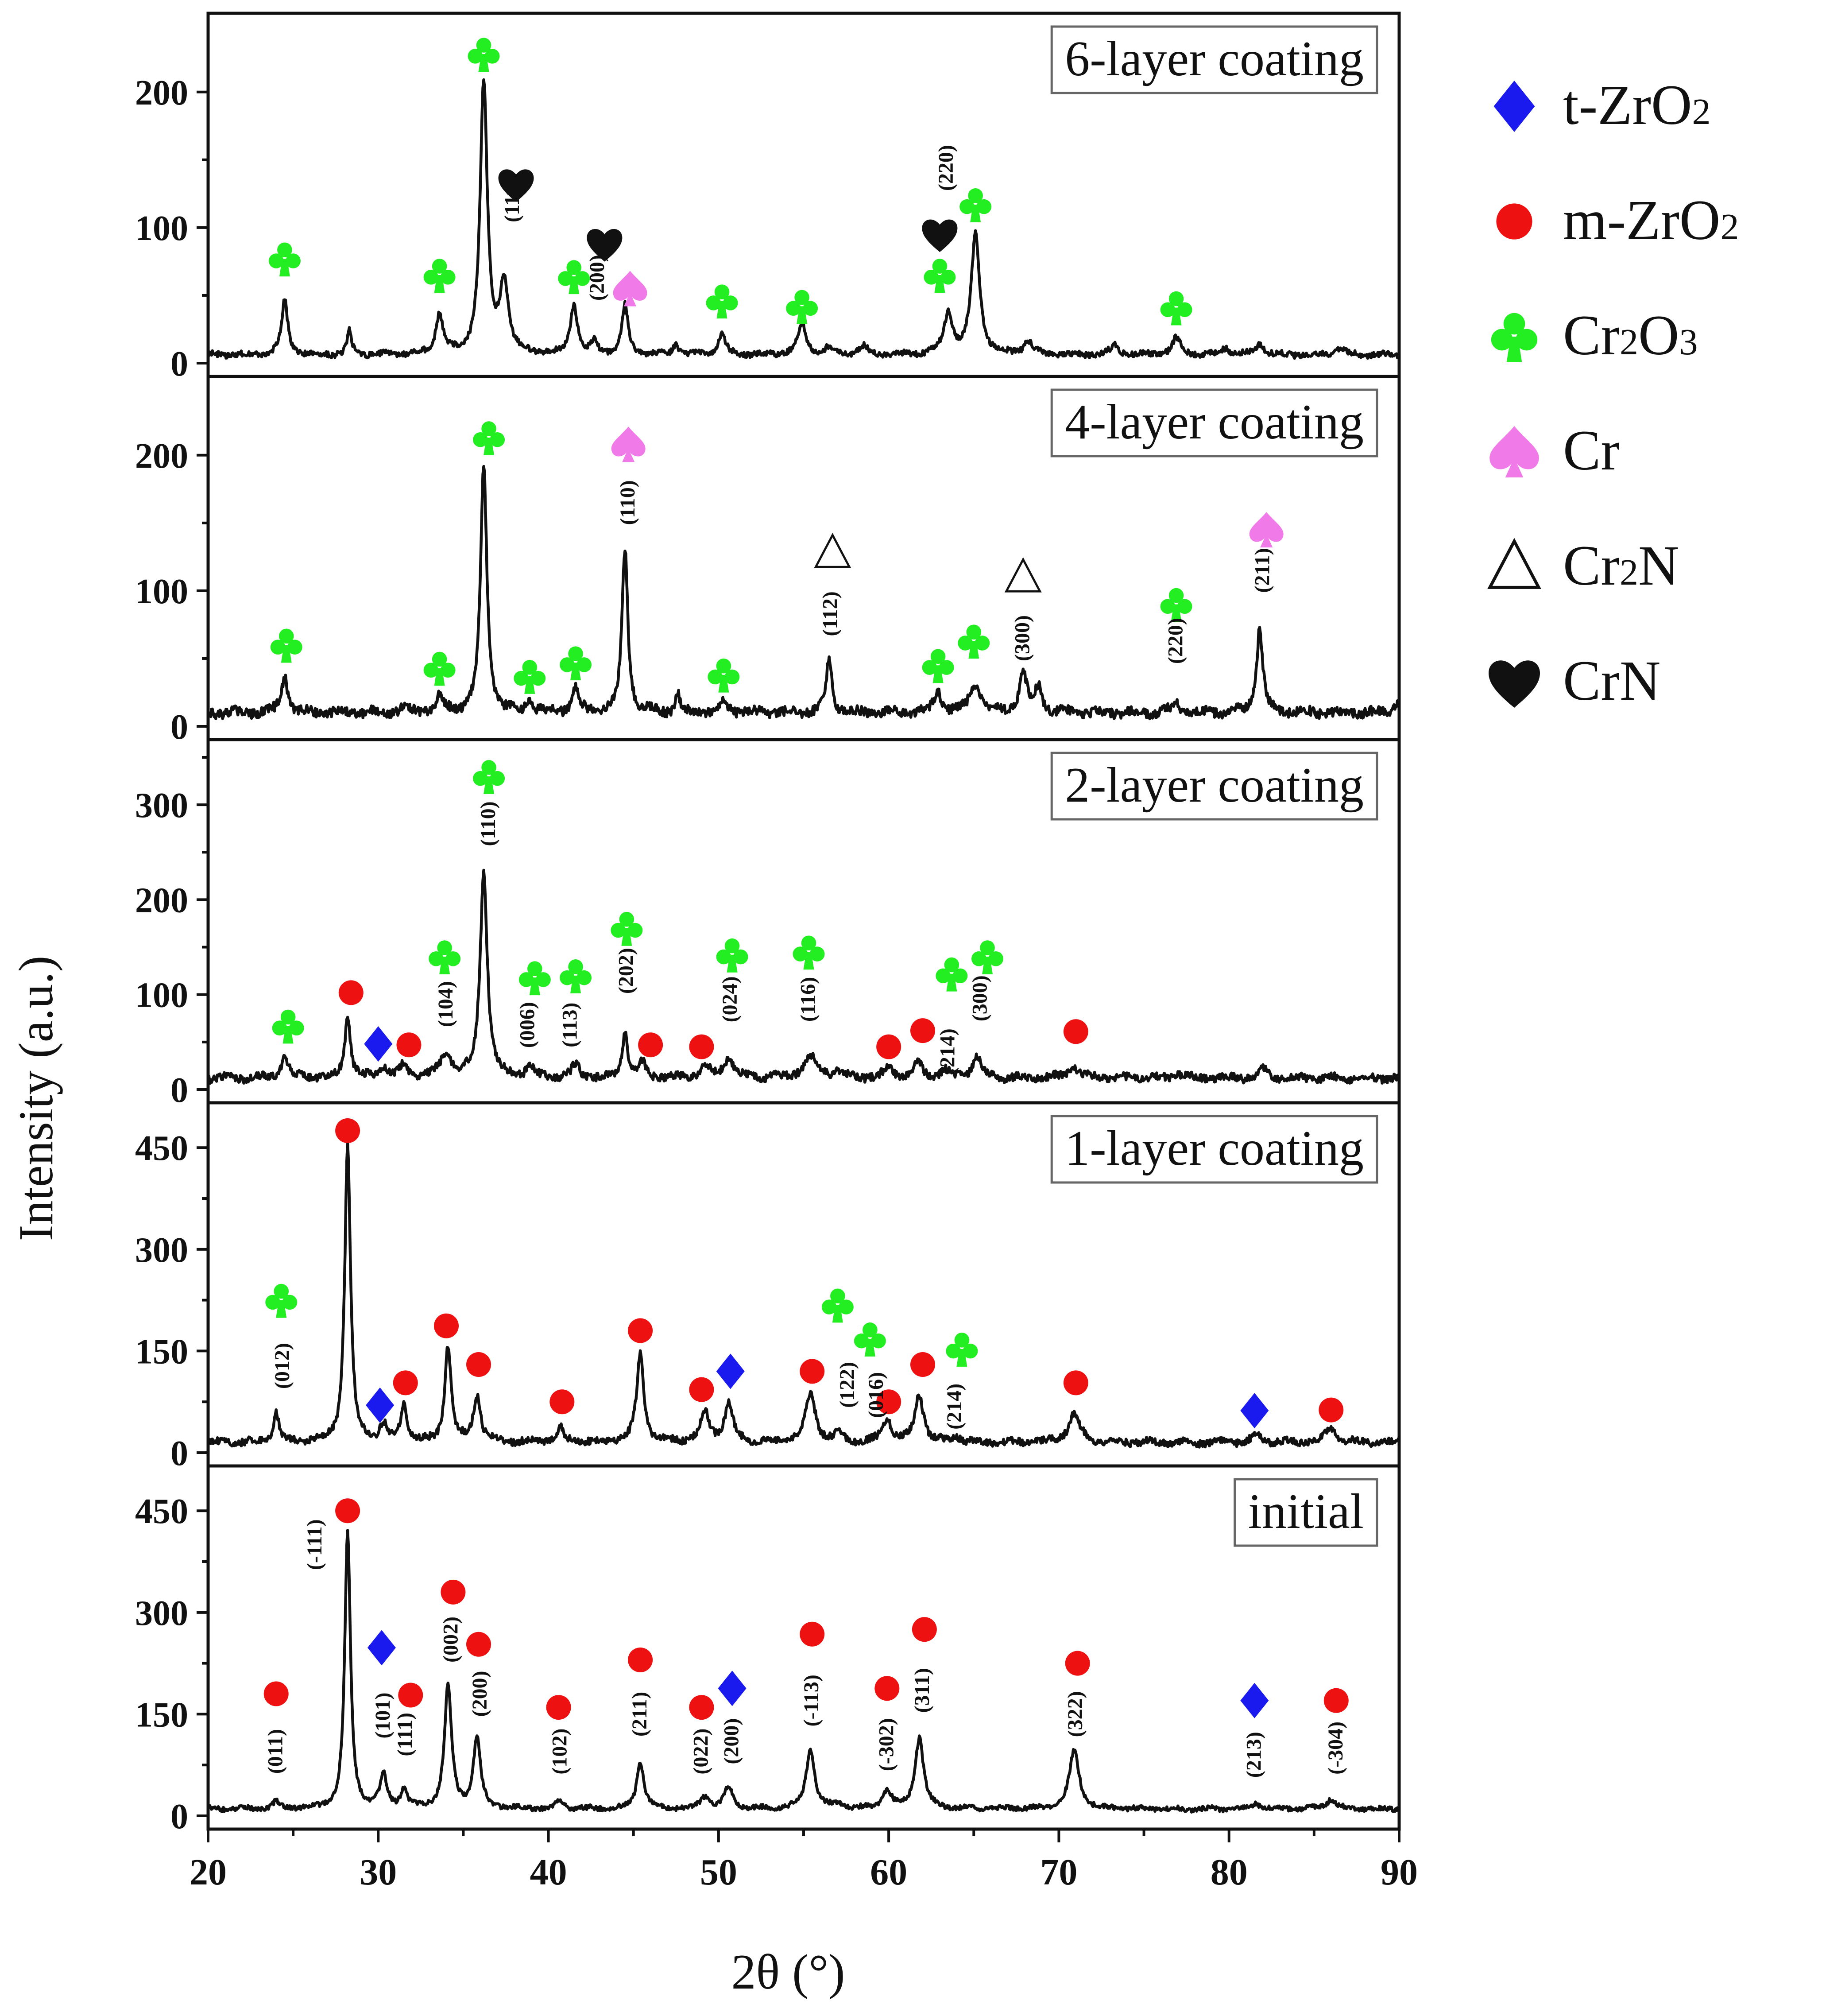 The image size is (1822, 2016). What do you see at coordinates (208, 1873) in the screenshot?
I see `x-tick-label: 20` at bounding box center [208, 1873].